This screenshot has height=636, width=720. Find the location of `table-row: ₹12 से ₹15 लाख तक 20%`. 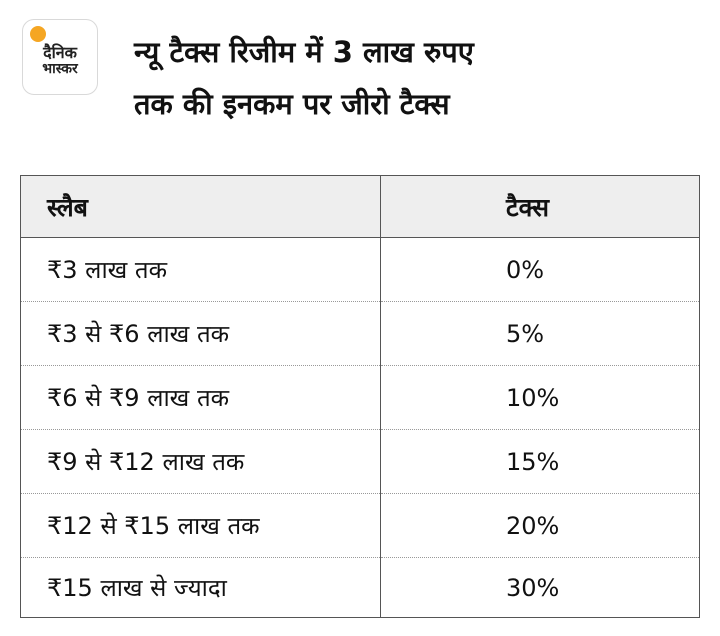

table-row: ₹12 से ₹15 लाख तक 20% is located at coordinates (360, 525).